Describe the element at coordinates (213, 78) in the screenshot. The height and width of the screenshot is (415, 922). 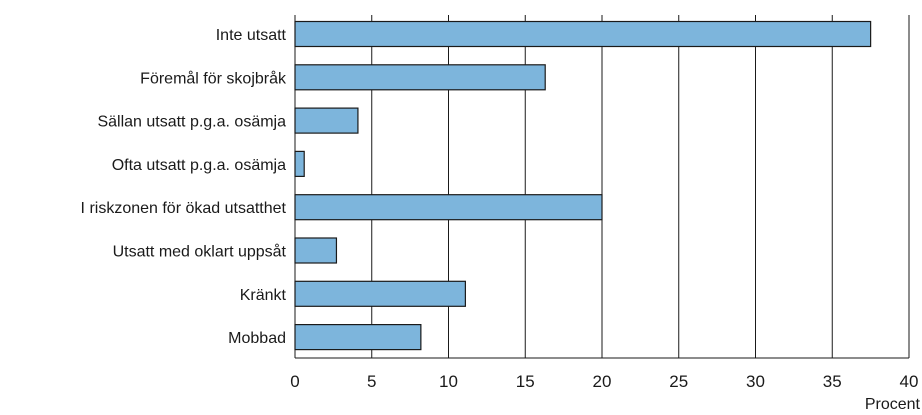
I see `category-label-1: Föremål för skojbråk` at that location.